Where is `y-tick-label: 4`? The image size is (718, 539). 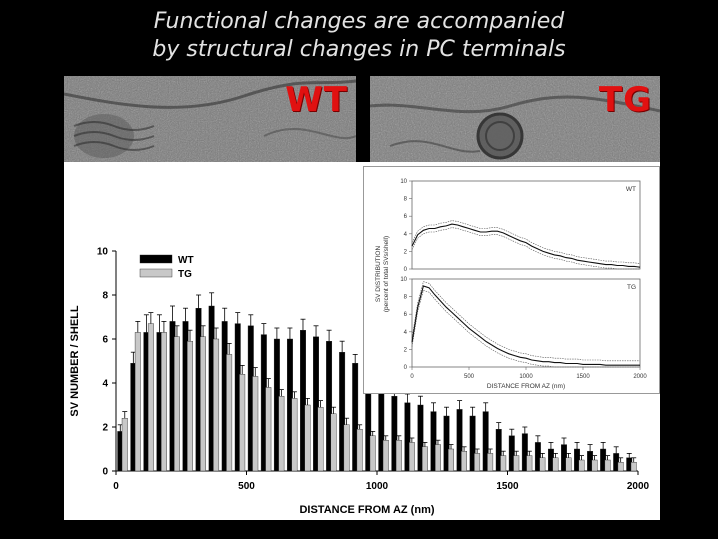 y-tick-label: 4 is located at coordinates (105, 384).